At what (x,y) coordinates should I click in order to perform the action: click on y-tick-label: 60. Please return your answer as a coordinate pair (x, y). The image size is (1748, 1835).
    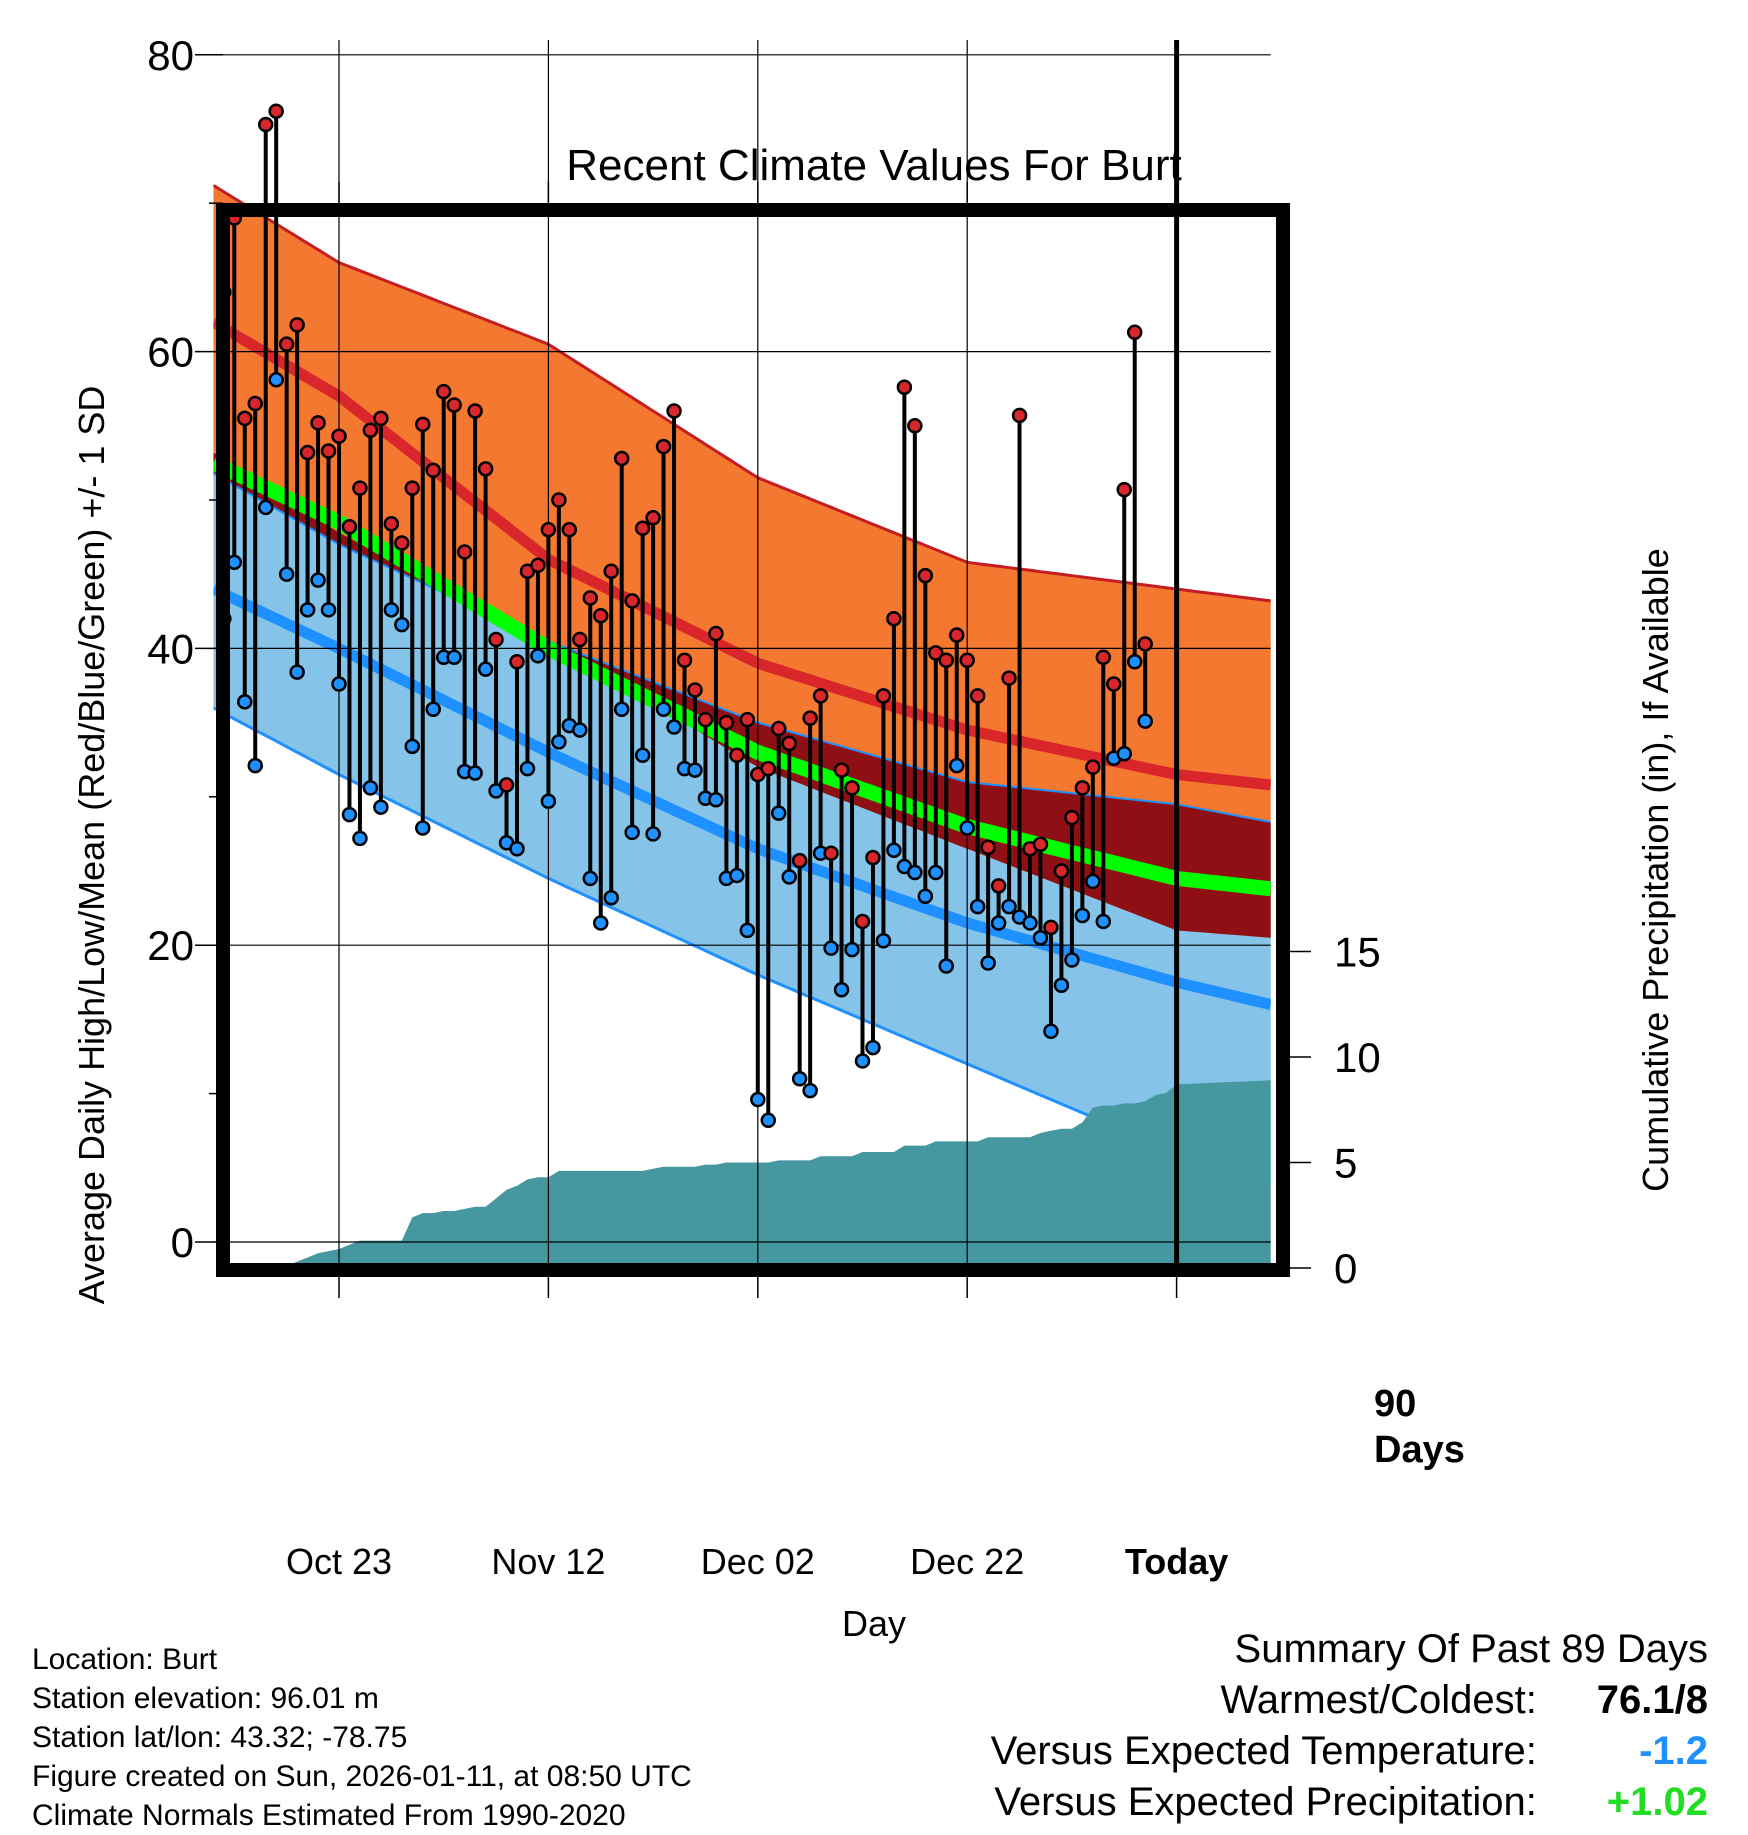
    Looking at the image, I should click on (170, 352).